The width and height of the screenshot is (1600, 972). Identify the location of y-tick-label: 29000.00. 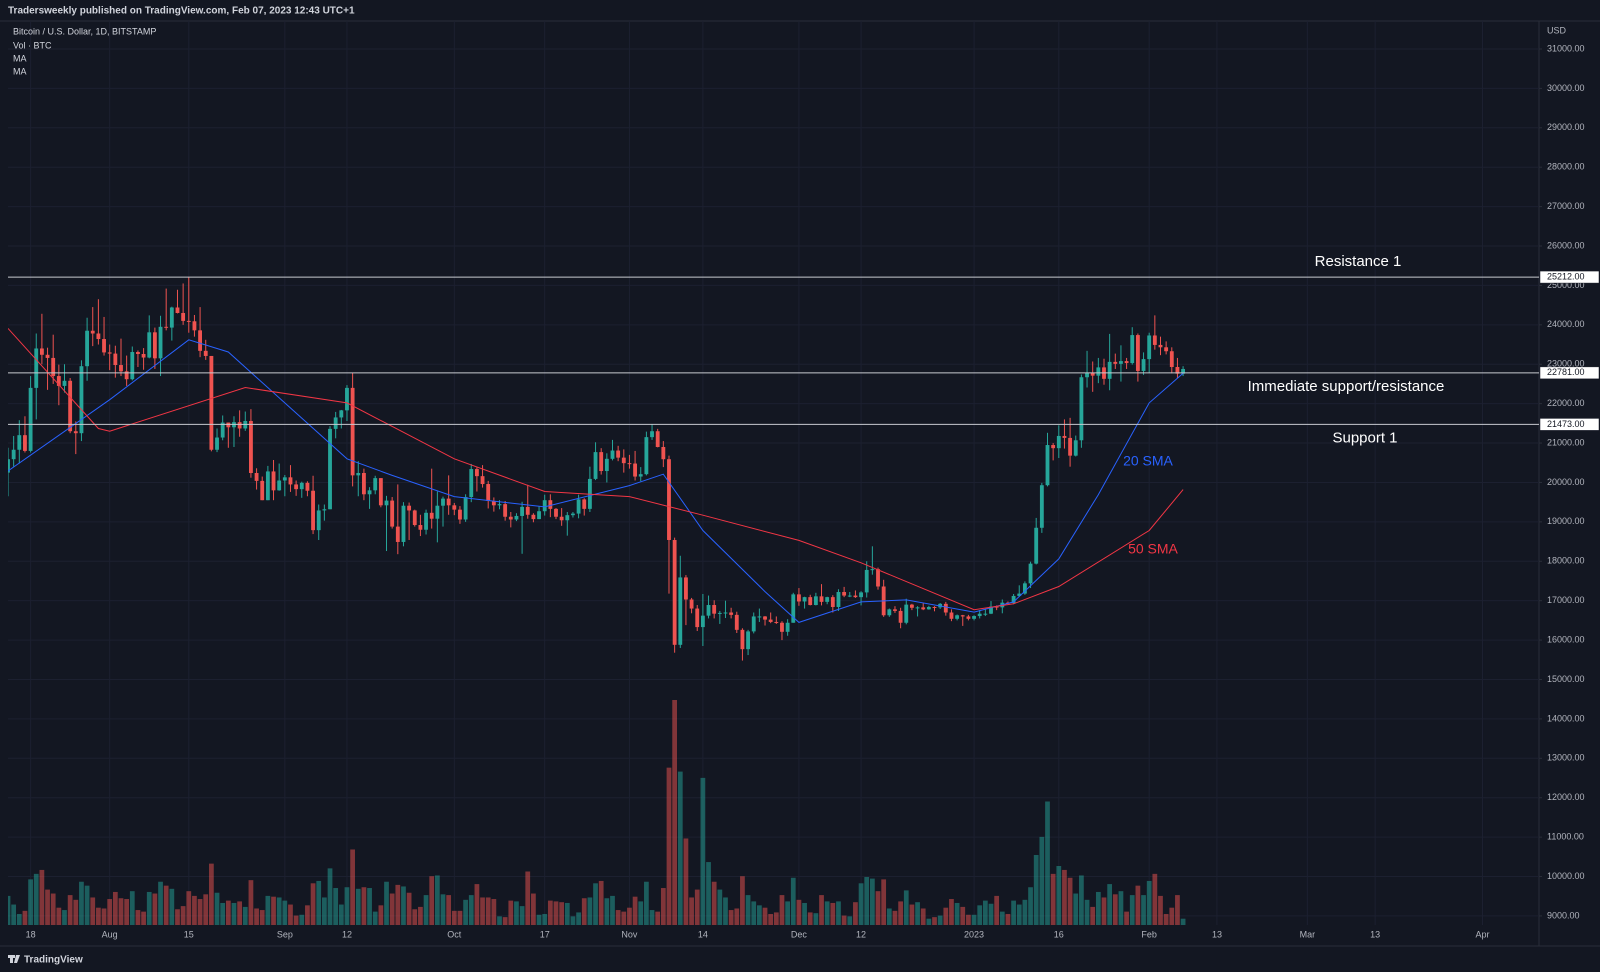
(1566, 127).